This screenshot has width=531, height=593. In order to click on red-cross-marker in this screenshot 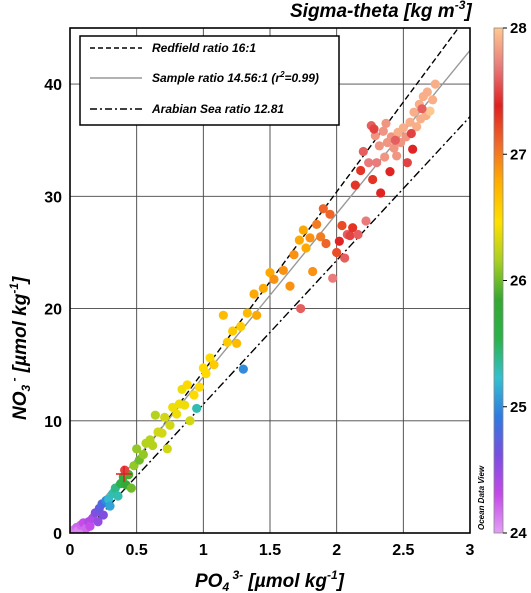, I will do `click(124, 474)`.